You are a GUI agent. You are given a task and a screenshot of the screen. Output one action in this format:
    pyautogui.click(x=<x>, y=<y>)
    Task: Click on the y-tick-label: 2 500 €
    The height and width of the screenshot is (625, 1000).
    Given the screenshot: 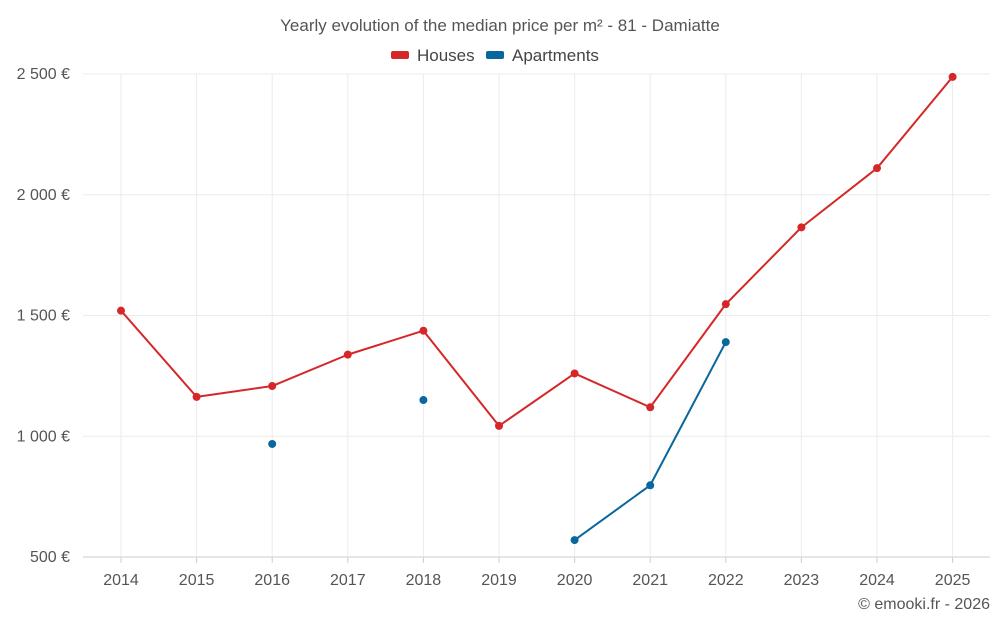 What is the action you would take?
    pyautogui.click(x=43, y=74)
    